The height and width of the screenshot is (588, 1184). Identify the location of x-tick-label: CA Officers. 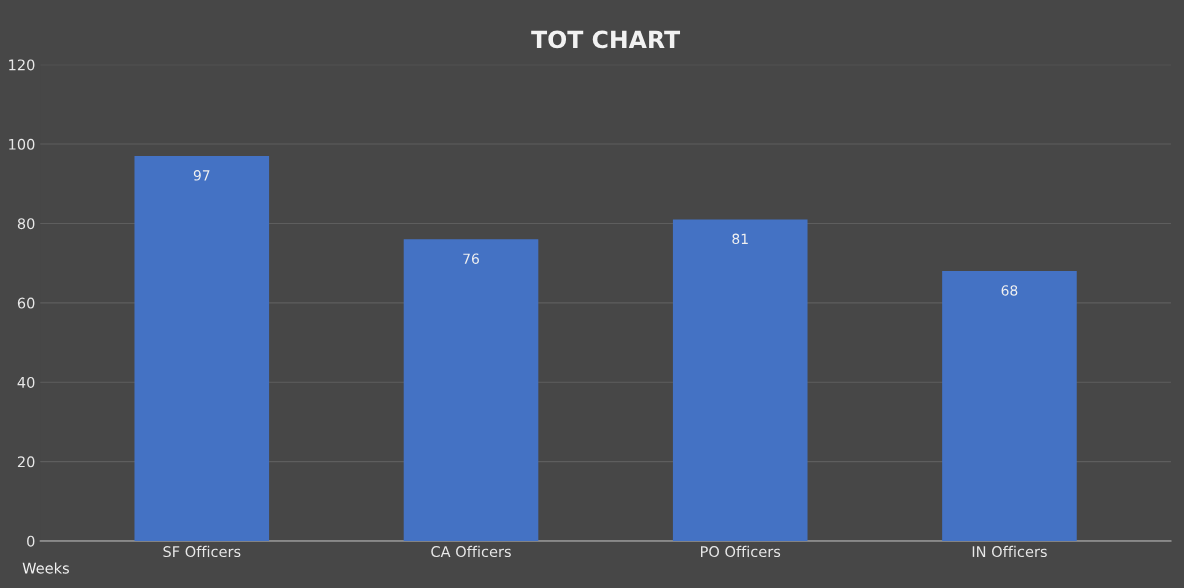
(471, 551).